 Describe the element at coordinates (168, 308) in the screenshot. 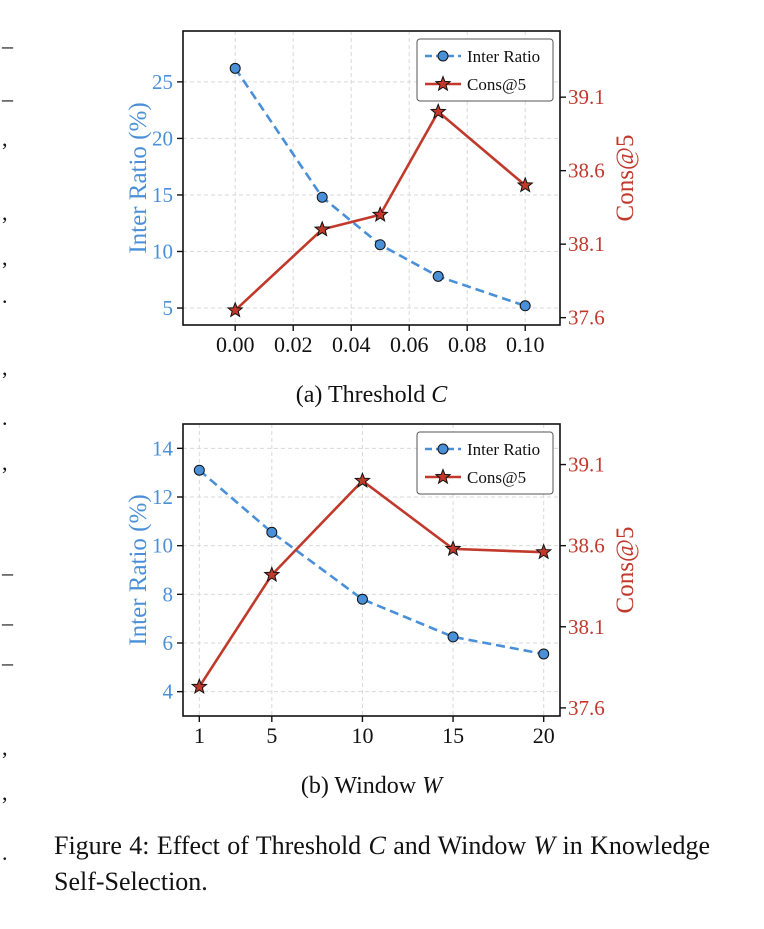

I see `left-y-tick-label: 5` at that location.